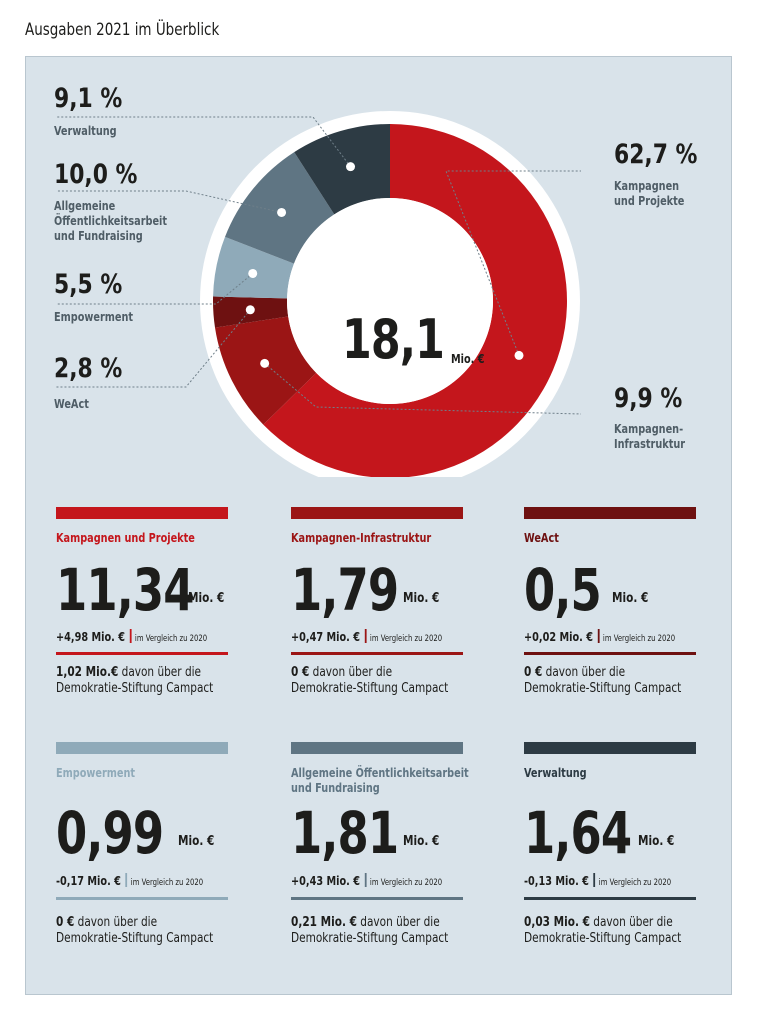  What do you see at coordinates (125, 590) in the screenshot?
I see `card-value: 11,34` at bounding box center [125, 590].